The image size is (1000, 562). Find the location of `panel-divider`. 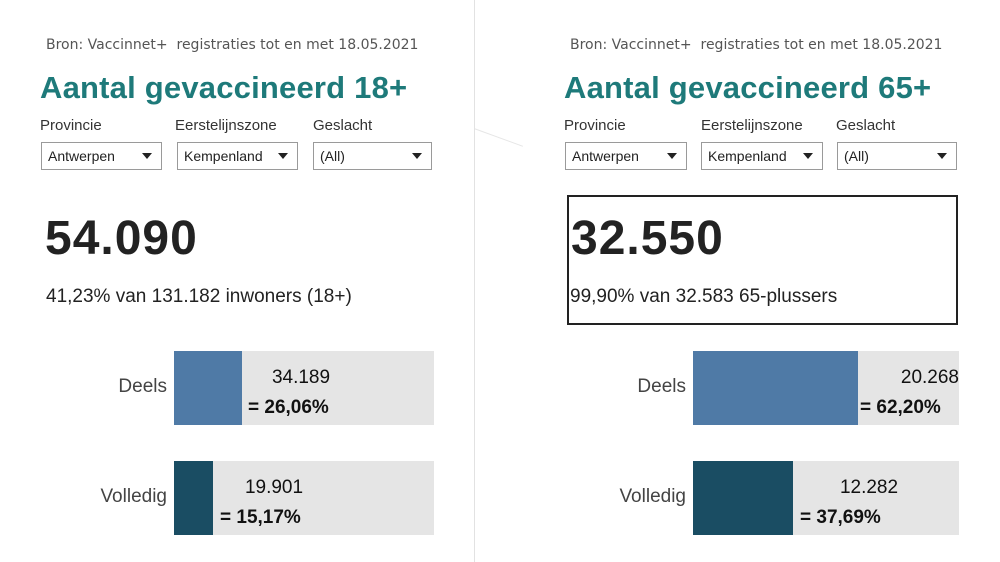

panel-divider is located at coordinates (474, 281).